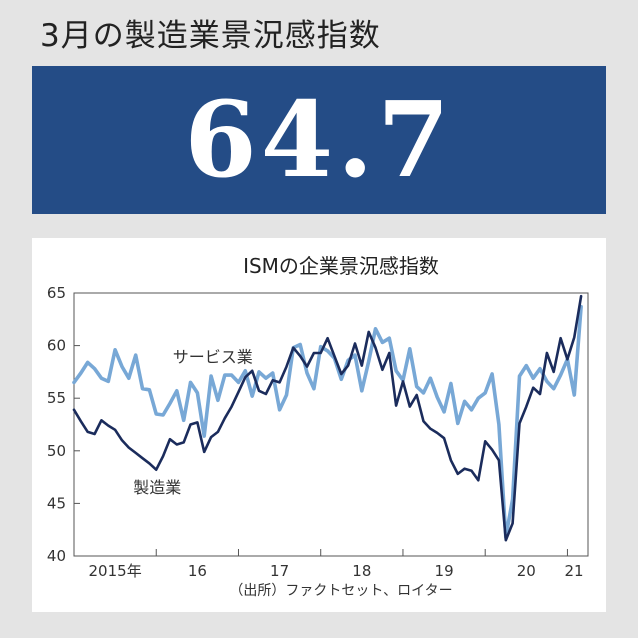  What do you see at coordinates (573, 571) in the screenshot?
I see `x-tick-label: 21` at bounding box center [573, 571].